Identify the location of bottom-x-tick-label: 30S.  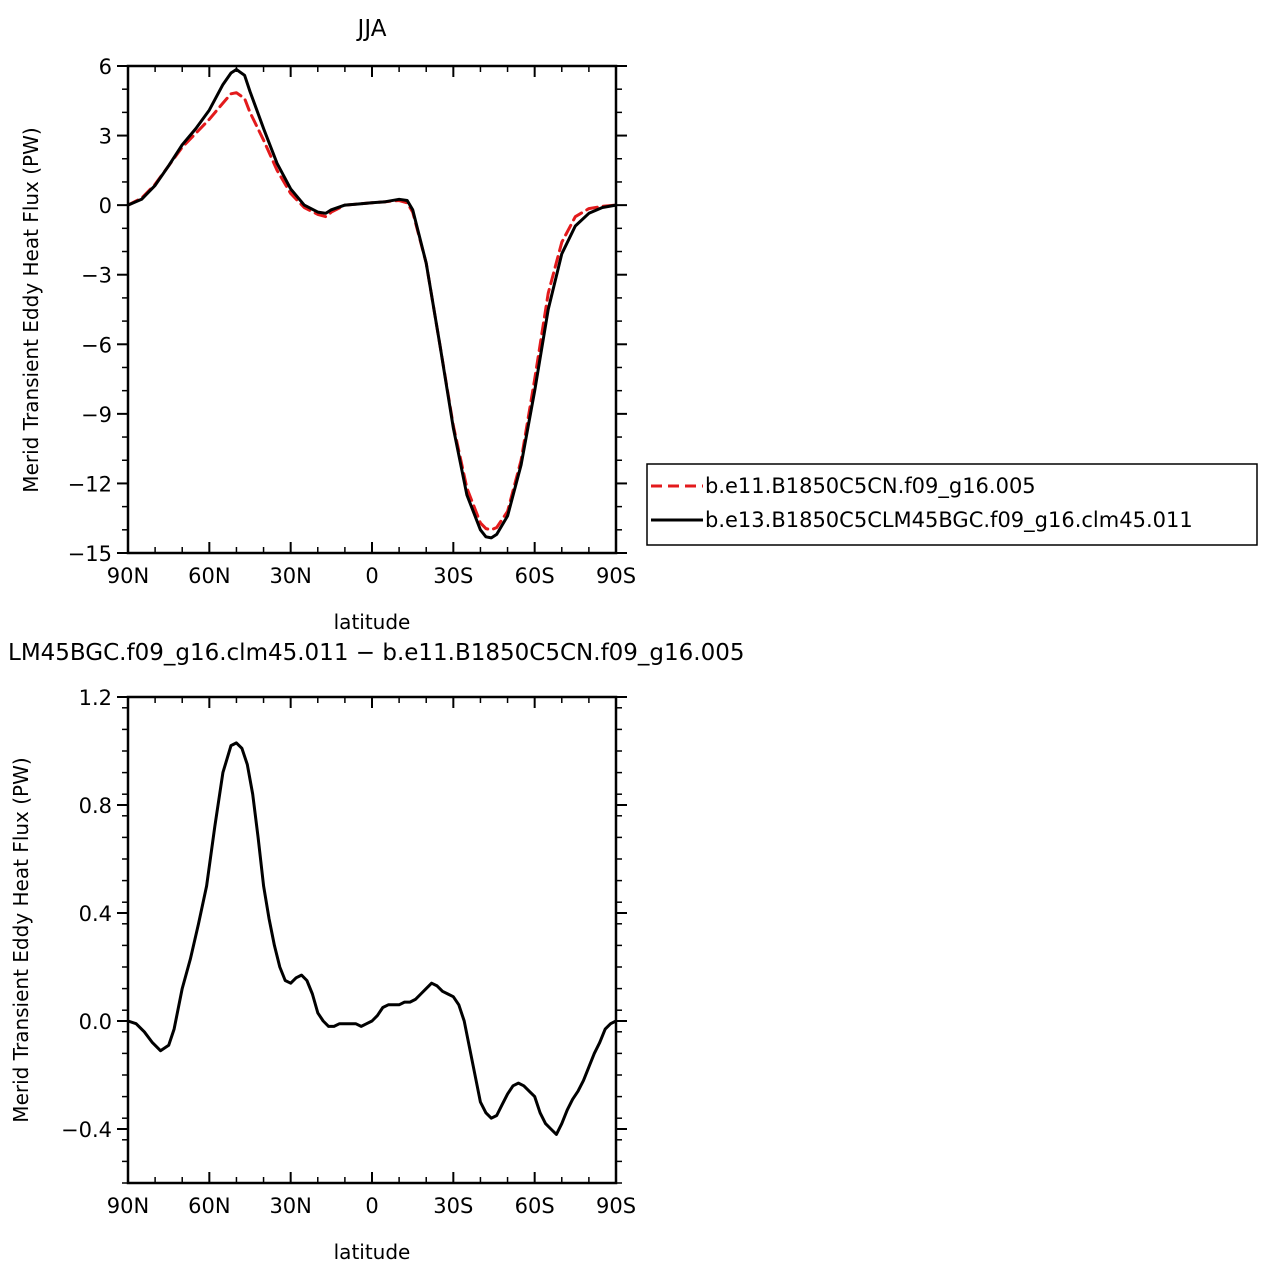
(453, 1206).